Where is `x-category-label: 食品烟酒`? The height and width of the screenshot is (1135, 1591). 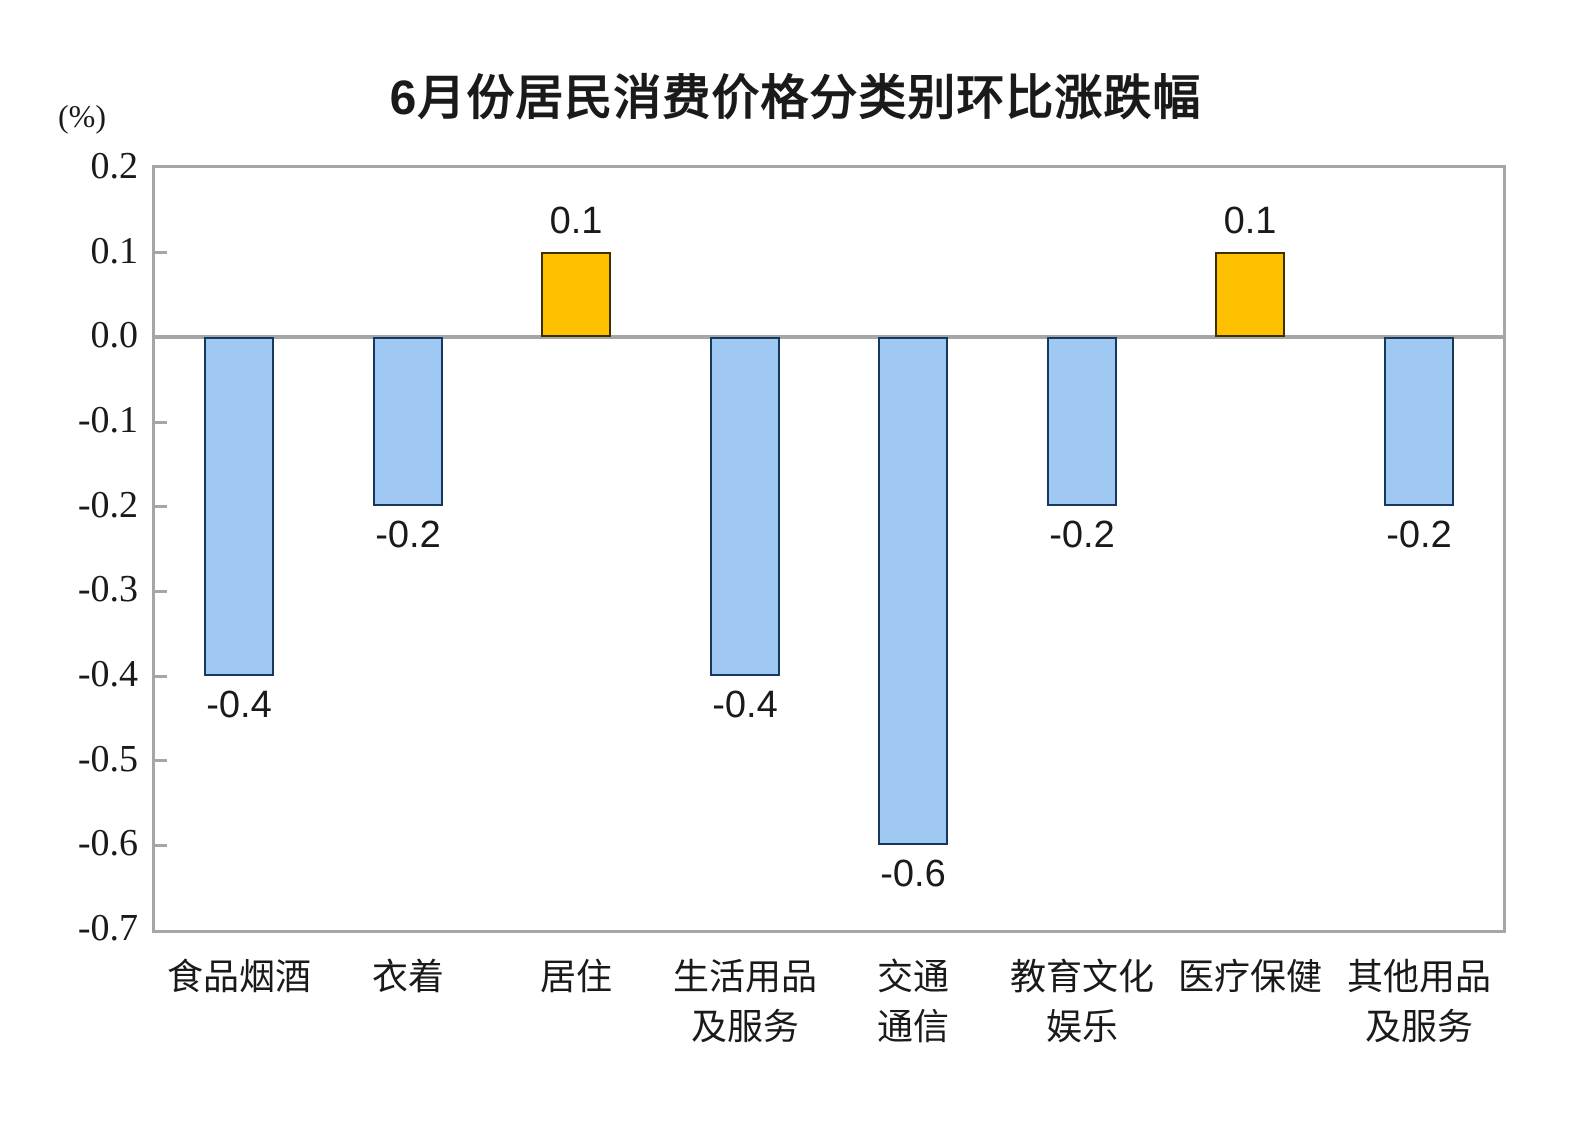 x-category-label: 食品烟酒 is located at coordinates (239, 976).